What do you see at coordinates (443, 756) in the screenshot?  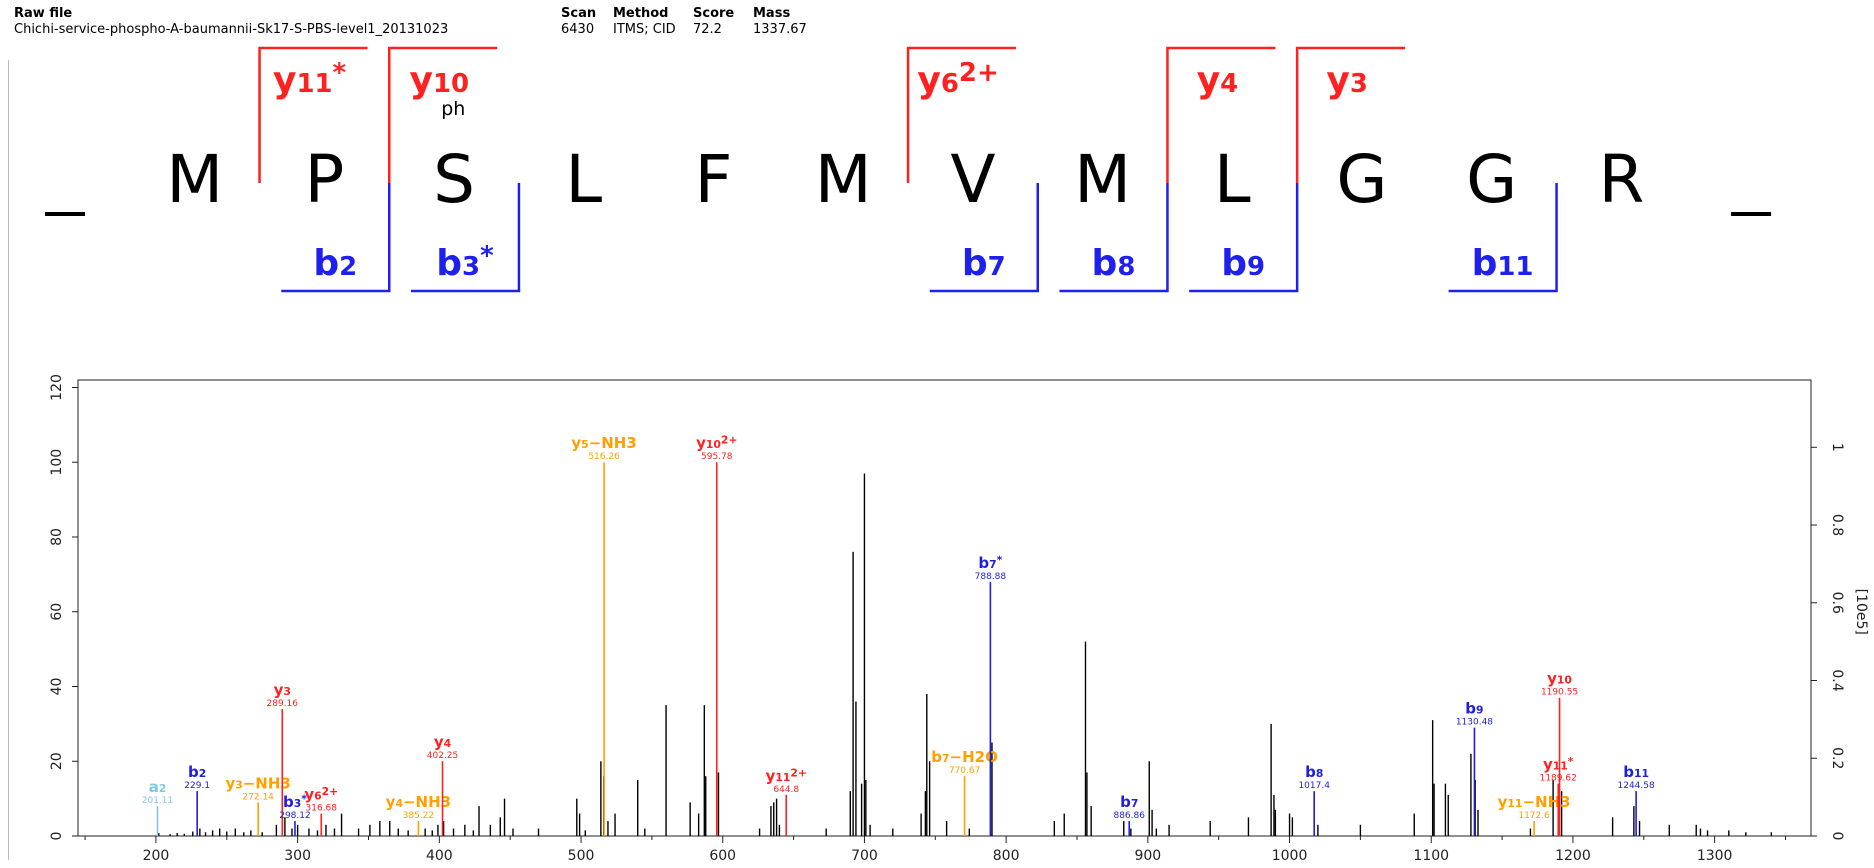 I see `peak-mz-label-7: 402.25` at bounding box center [443, 756].